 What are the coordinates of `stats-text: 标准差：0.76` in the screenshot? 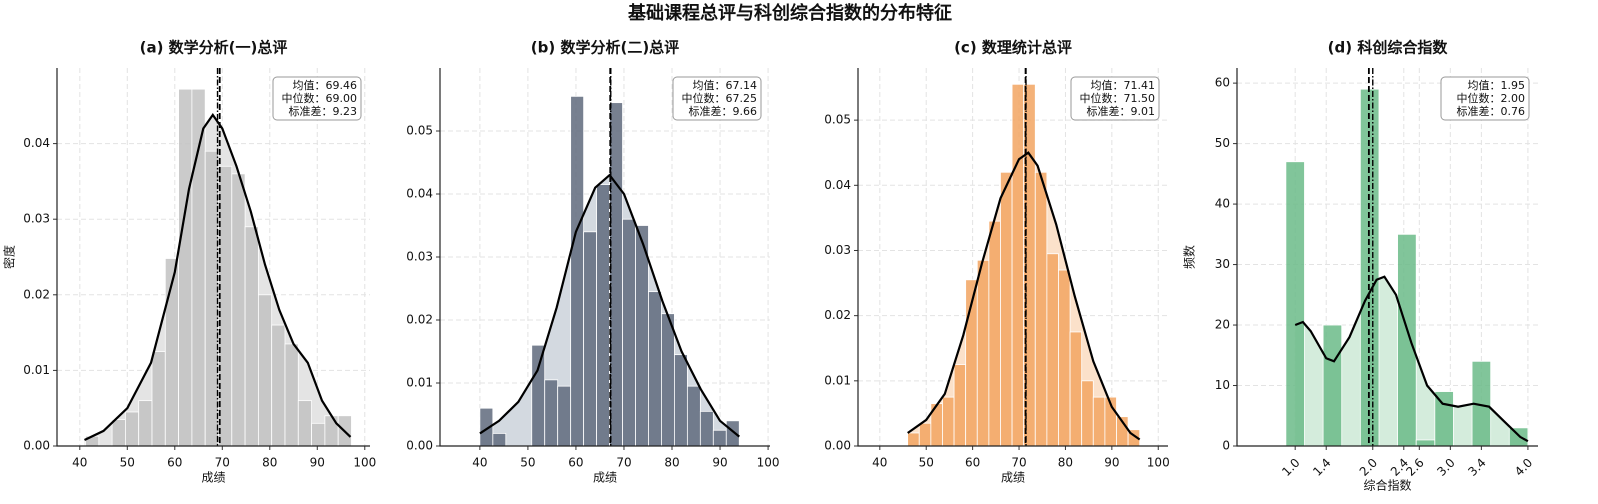 It's located at (1491, 111).